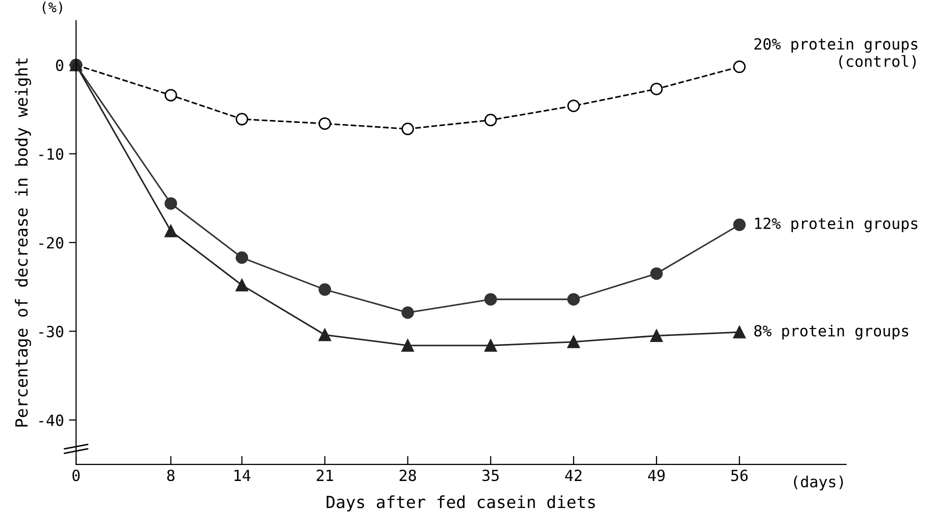 This screenshot has height=516, width=939. I want to click on x-tick-label: 35, so click(490, 476).